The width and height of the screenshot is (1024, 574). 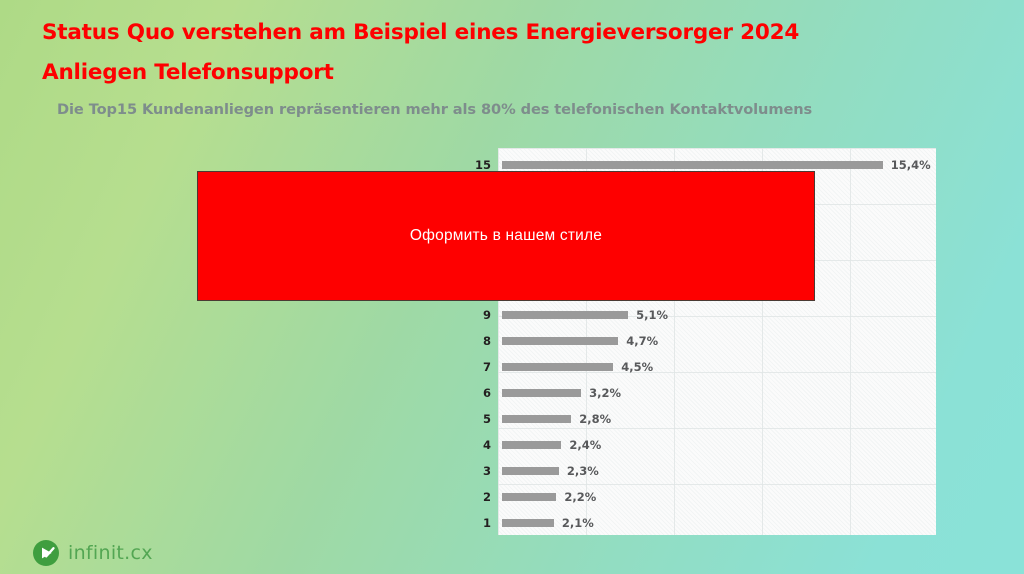 What do you see at coordinates (486, 497) in the screenshot?
I see `bar-category-label: 2` at bounding box center [486, 497].